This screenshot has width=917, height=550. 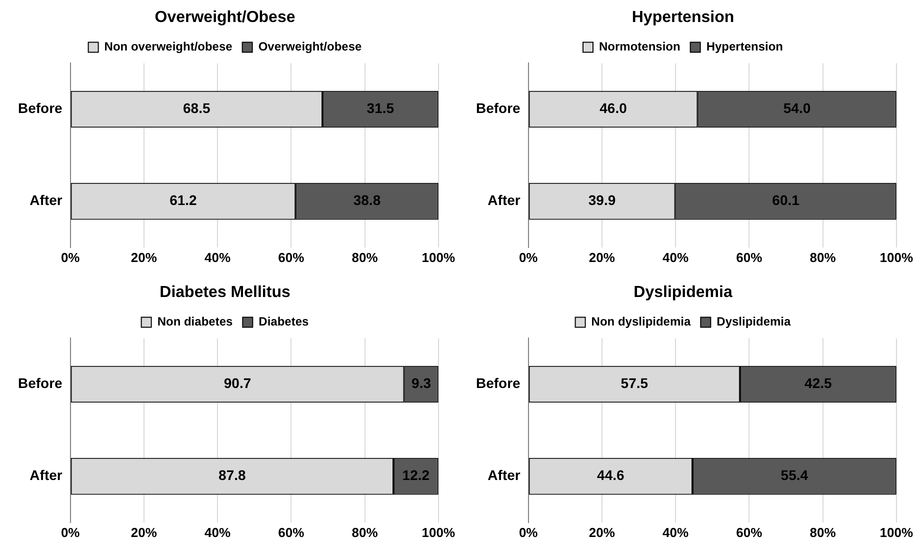 I want to click on data-label: 55.4, so click(x=794, y=475).